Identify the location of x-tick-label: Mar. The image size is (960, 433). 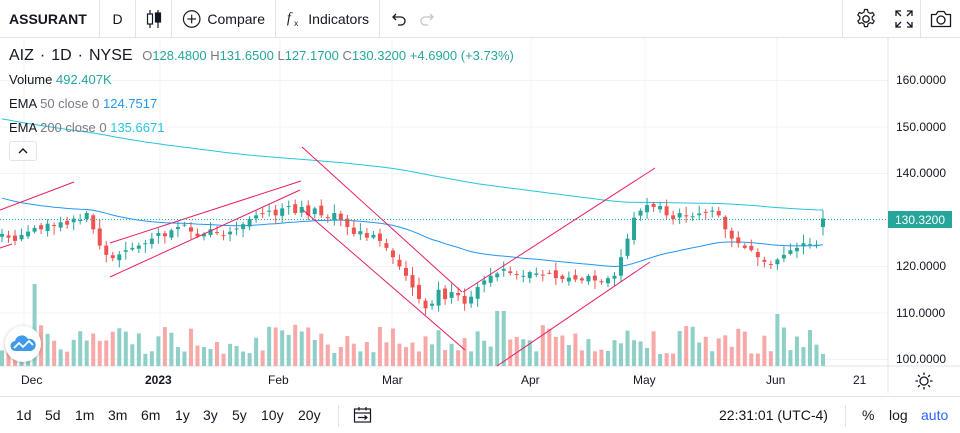
(392, 380).